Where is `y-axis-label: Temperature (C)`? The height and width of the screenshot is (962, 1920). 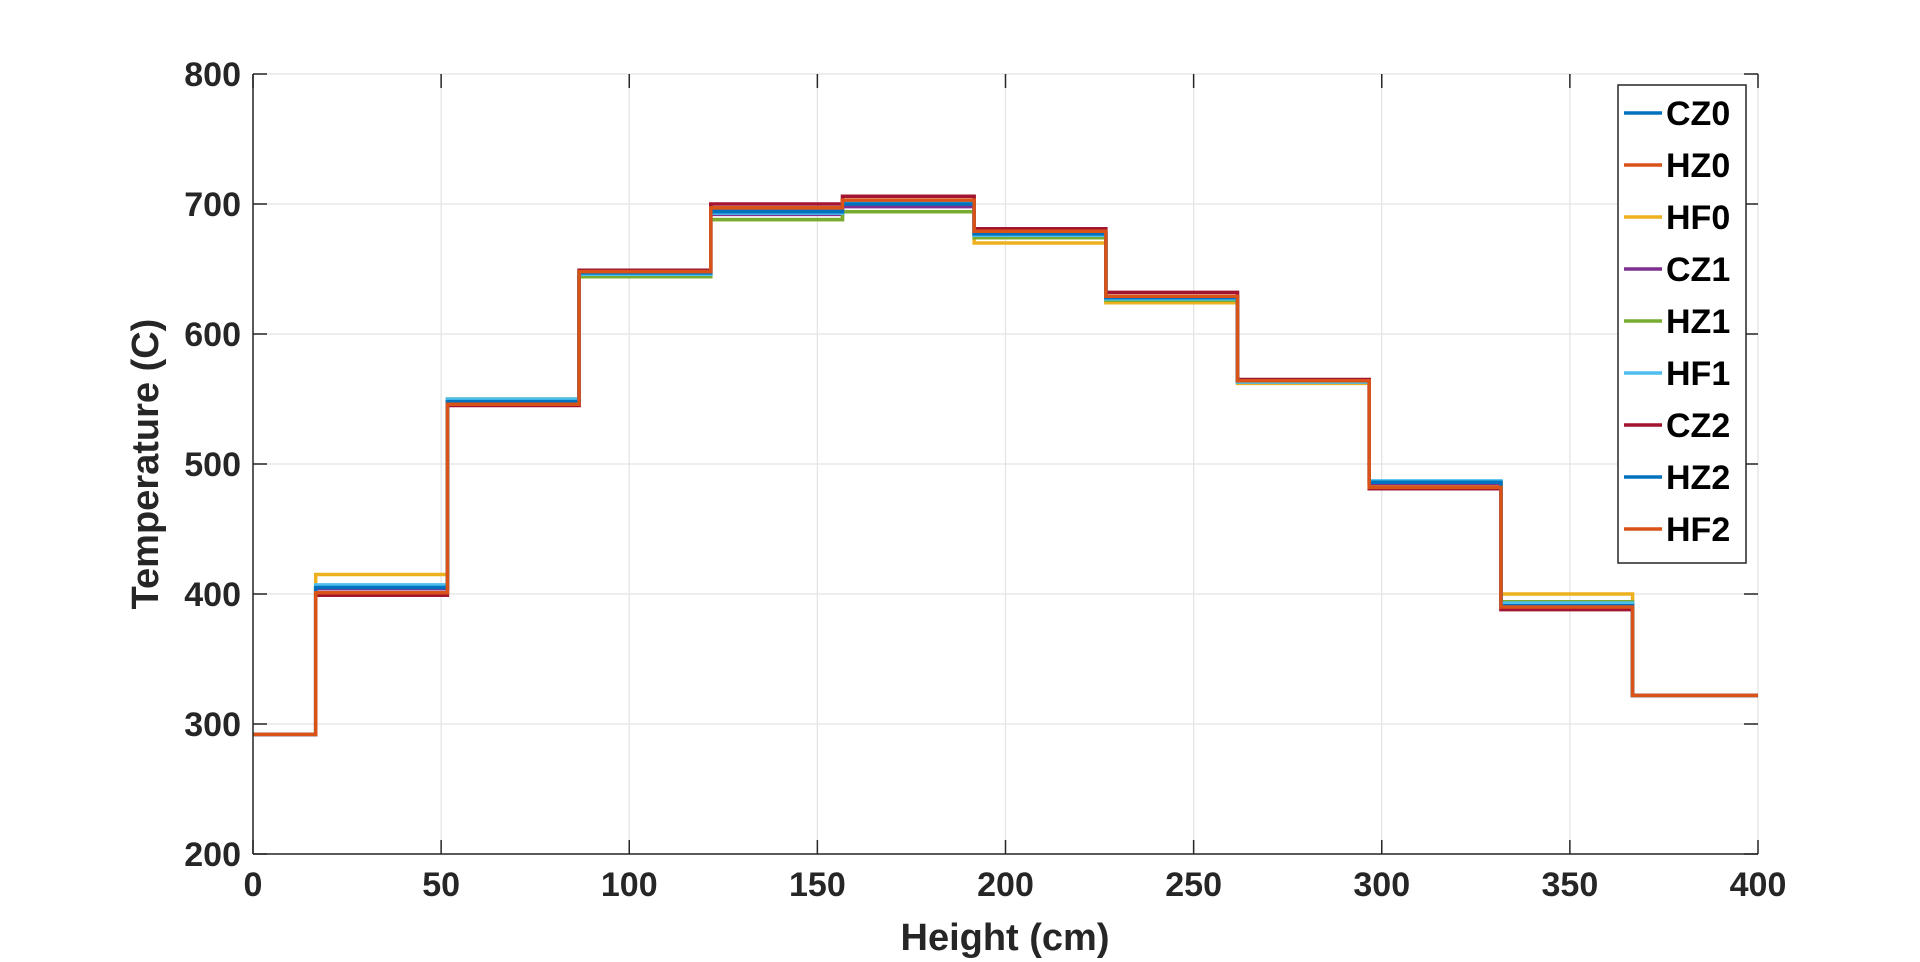 y-axis-label: Temperature (C) is located at coordinates (146, 464).